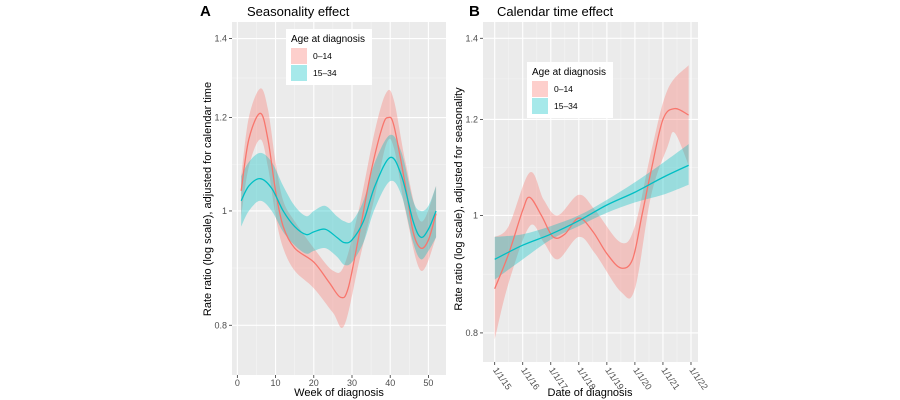  What do you see at coordinates (530, 378) in the screenshot?
I see `x-tick-label: 1/1/16` at bounding box center [530, 378].